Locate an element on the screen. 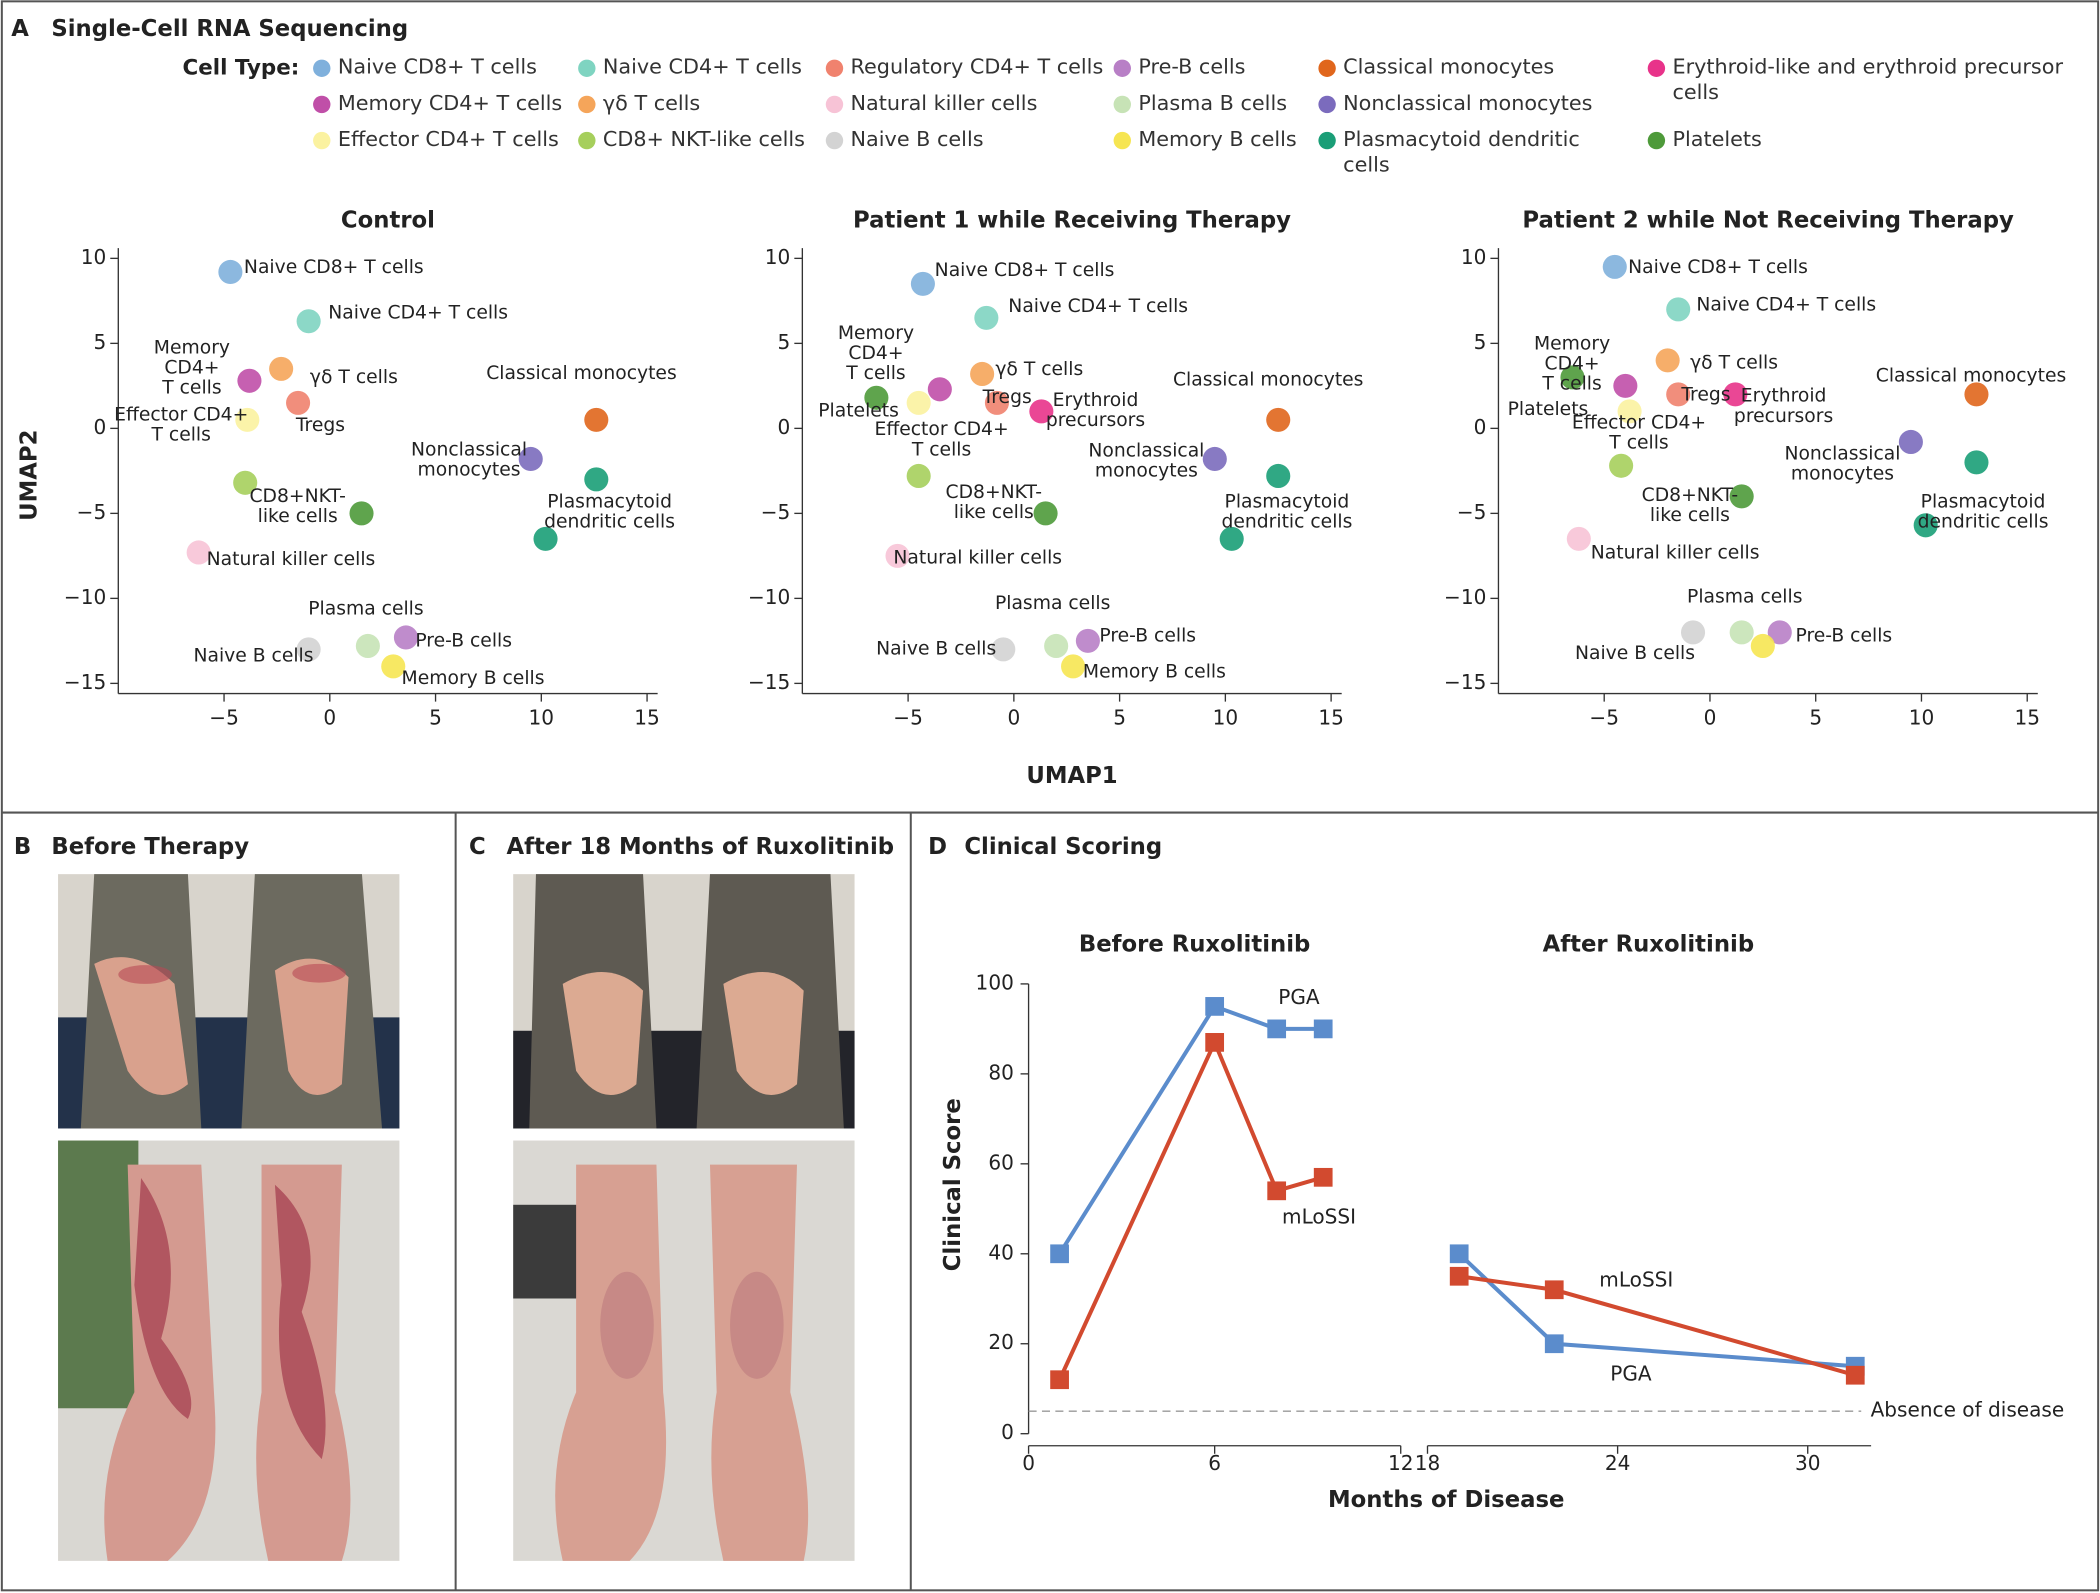  legend-label: Naive CD8+ T cells is located at coordinates (437, 66).